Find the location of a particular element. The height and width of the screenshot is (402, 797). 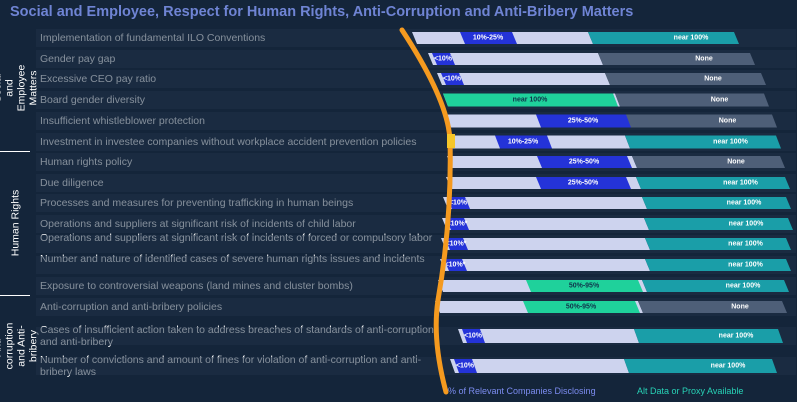

legend-proxy: Alt Data or Proxy Available is located at coordinates (690, 391).